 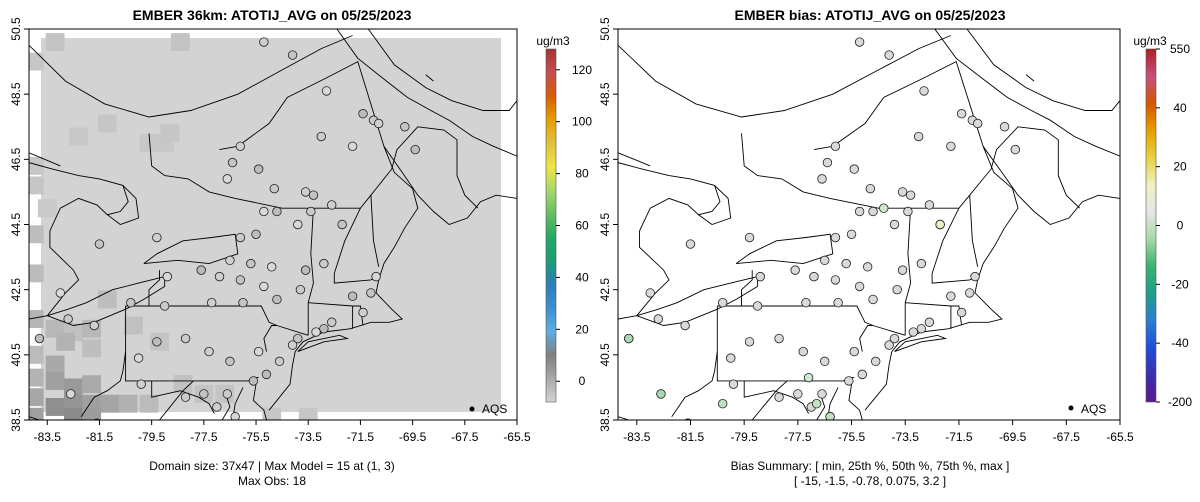 I want to click on right-x-tick-label: -83.5, so click(x=637, y=437).